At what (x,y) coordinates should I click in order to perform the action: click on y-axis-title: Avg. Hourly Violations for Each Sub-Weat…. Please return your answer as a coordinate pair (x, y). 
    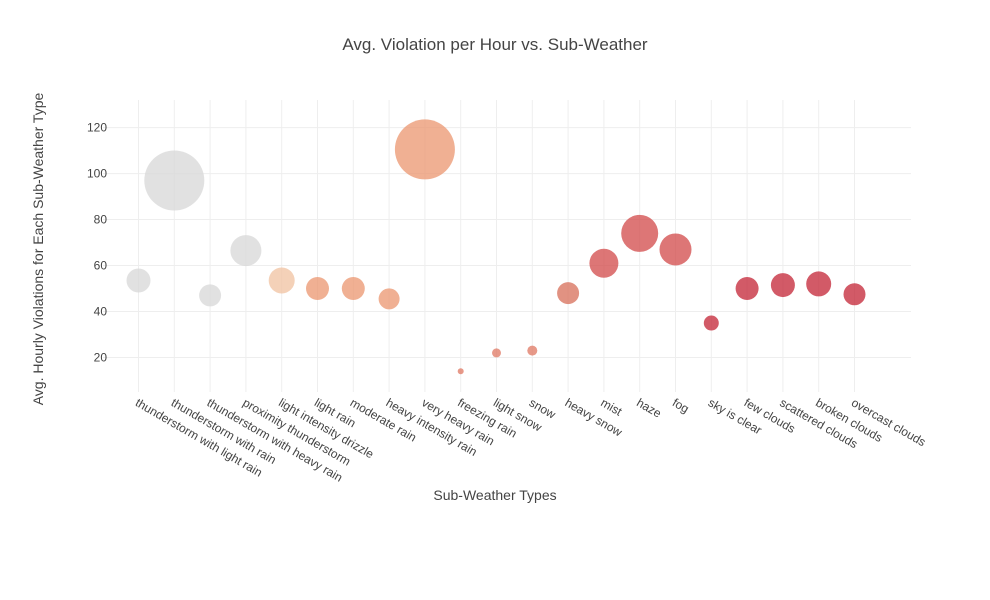
    Looking at the image, I should click on (38, 249).